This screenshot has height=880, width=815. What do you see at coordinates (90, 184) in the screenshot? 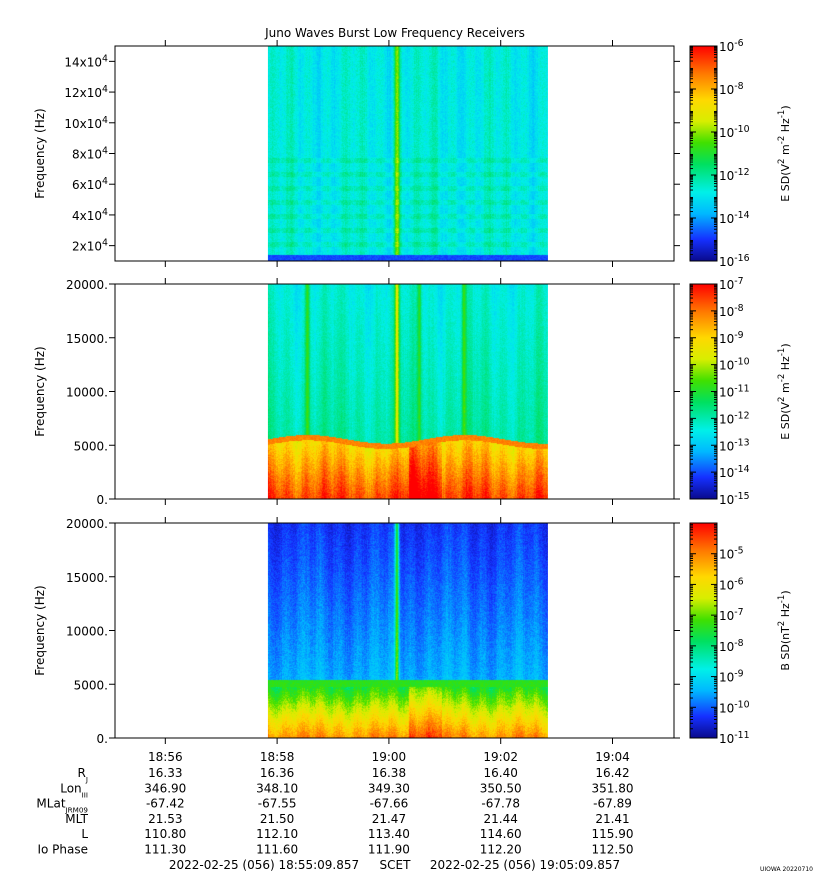
I see `y-tick-label: 6x10⁴` at bounding box center [90, 184].